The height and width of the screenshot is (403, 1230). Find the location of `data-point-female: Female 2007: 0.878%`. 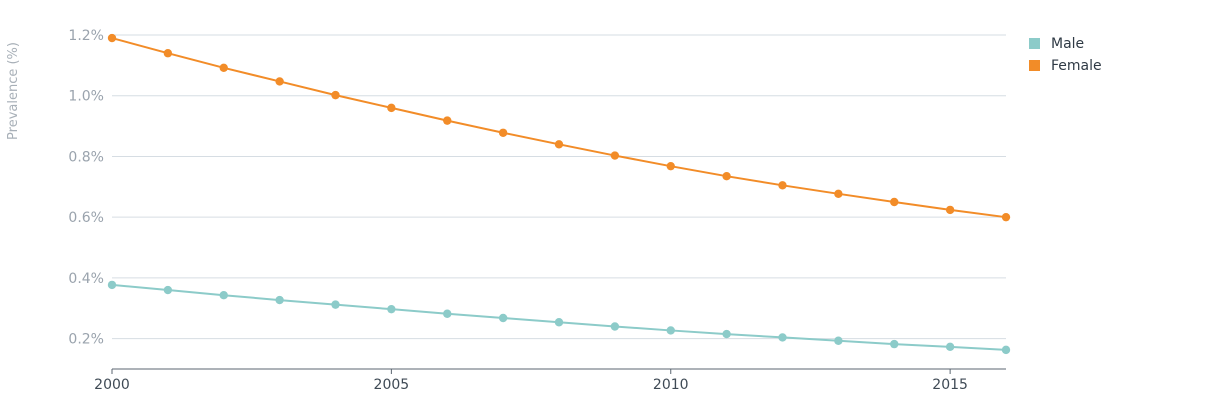

data-point-female: Female 2007: 0.878% is located at coordinates (503, 132).